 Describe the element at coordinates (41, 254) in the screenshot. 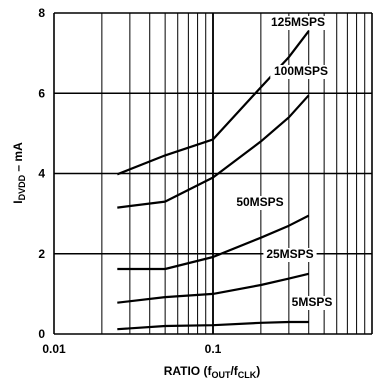

I see `y-tick-label: 2` at that location.